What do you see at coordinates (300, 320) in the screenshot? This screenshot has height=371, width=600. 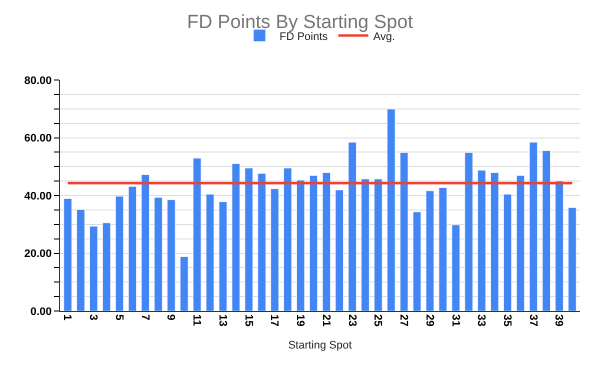 I see `x-tick-label: 19` at bounding box center [300, 320].